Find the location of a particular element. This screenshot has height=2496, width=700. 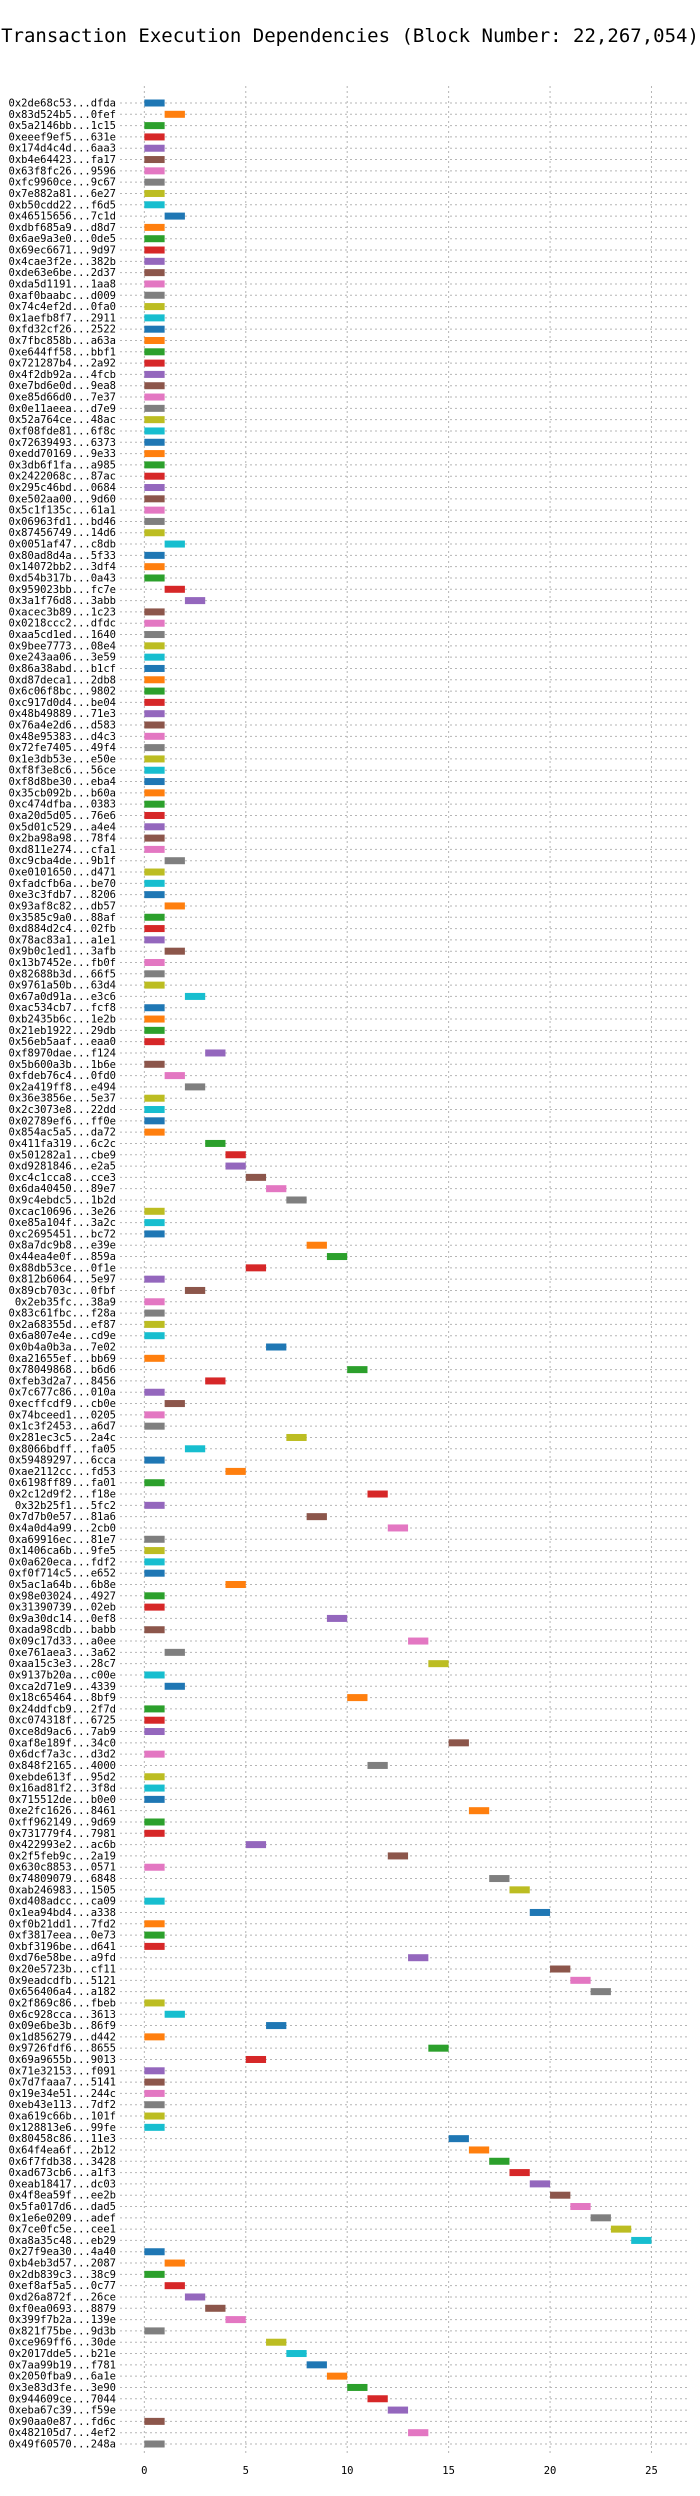

transaction-label: 0x8a7dc9b8...e39e is located at coordinates (62, 1246).